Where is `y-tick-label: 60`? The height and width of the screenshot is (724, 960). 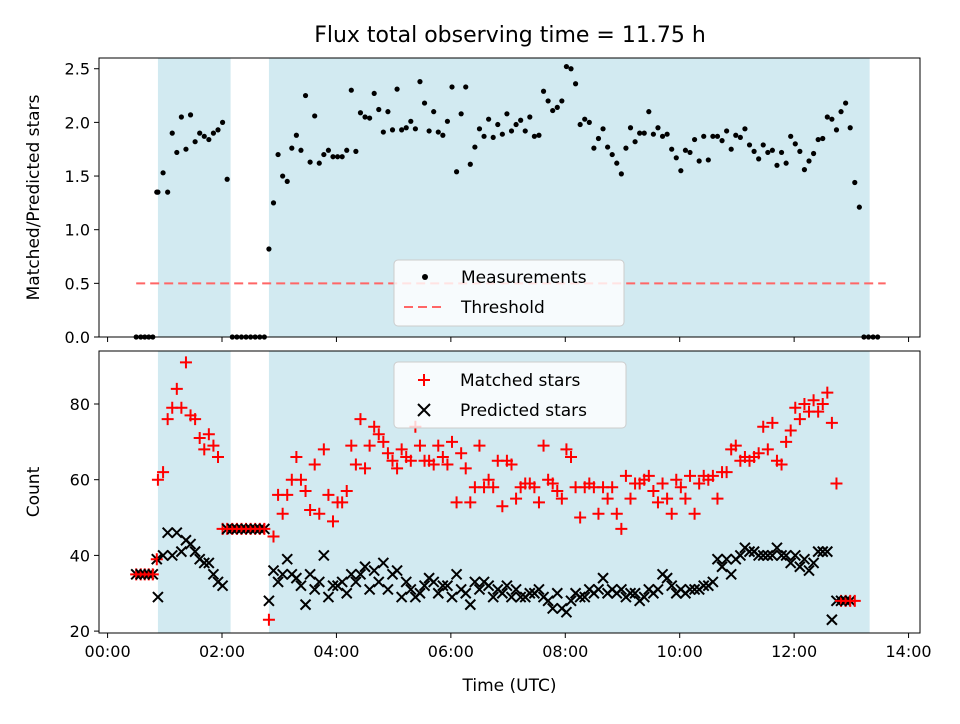 y-tick-label: 60 is located at coordinates (80, 480).